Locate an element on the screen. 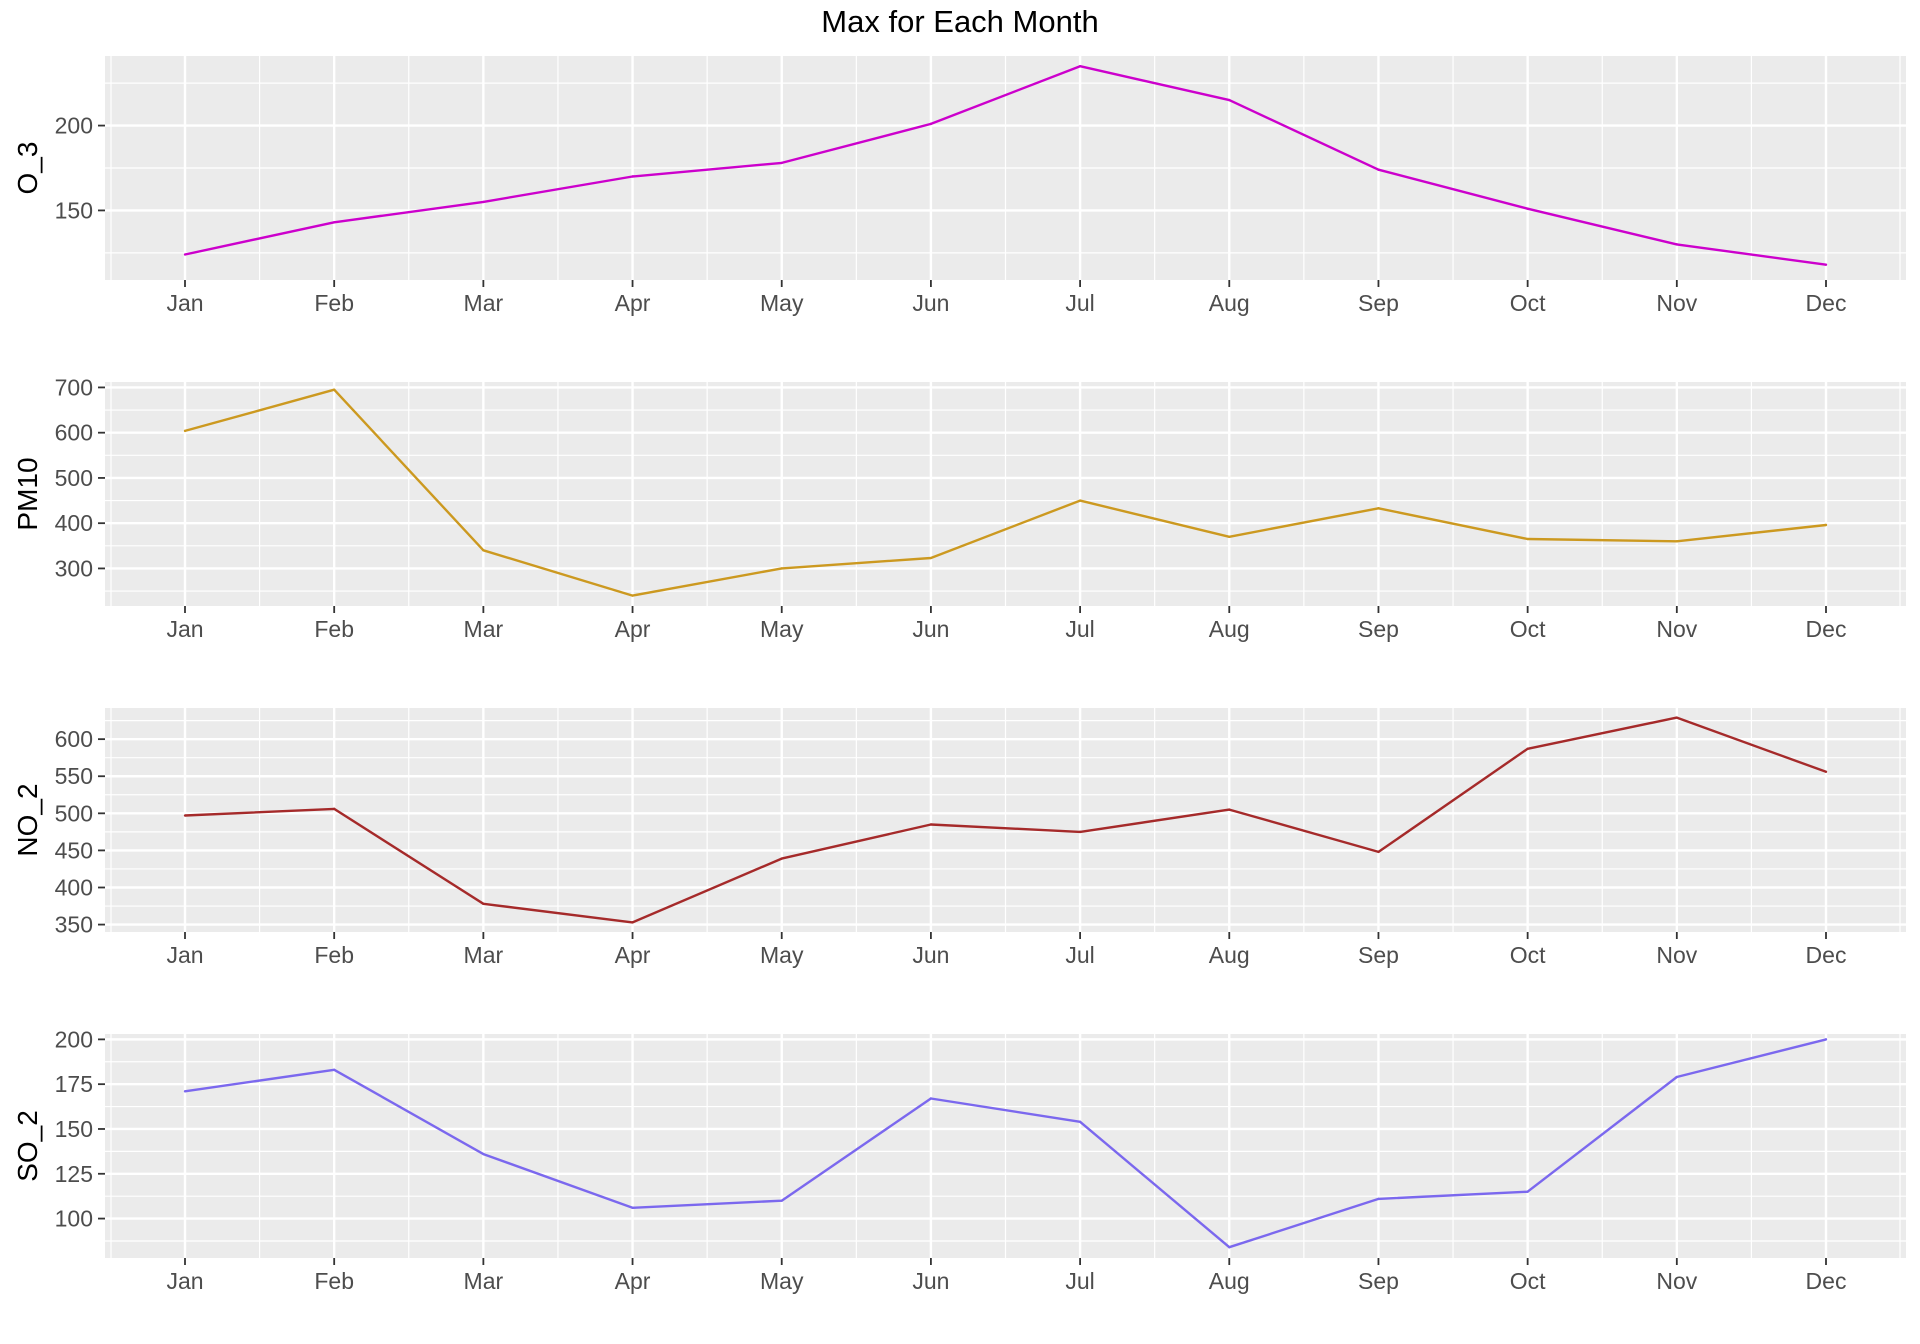  y-axis-title: O_3 is located at coordinates (27, 168).